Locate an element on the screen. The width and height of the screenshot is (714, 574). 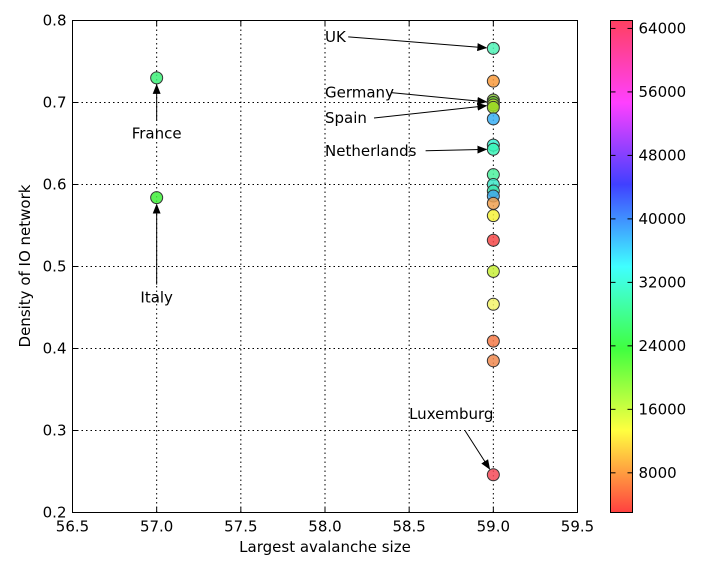
colorbar-tick-label: 48000 is located at coordinates (663, 155).